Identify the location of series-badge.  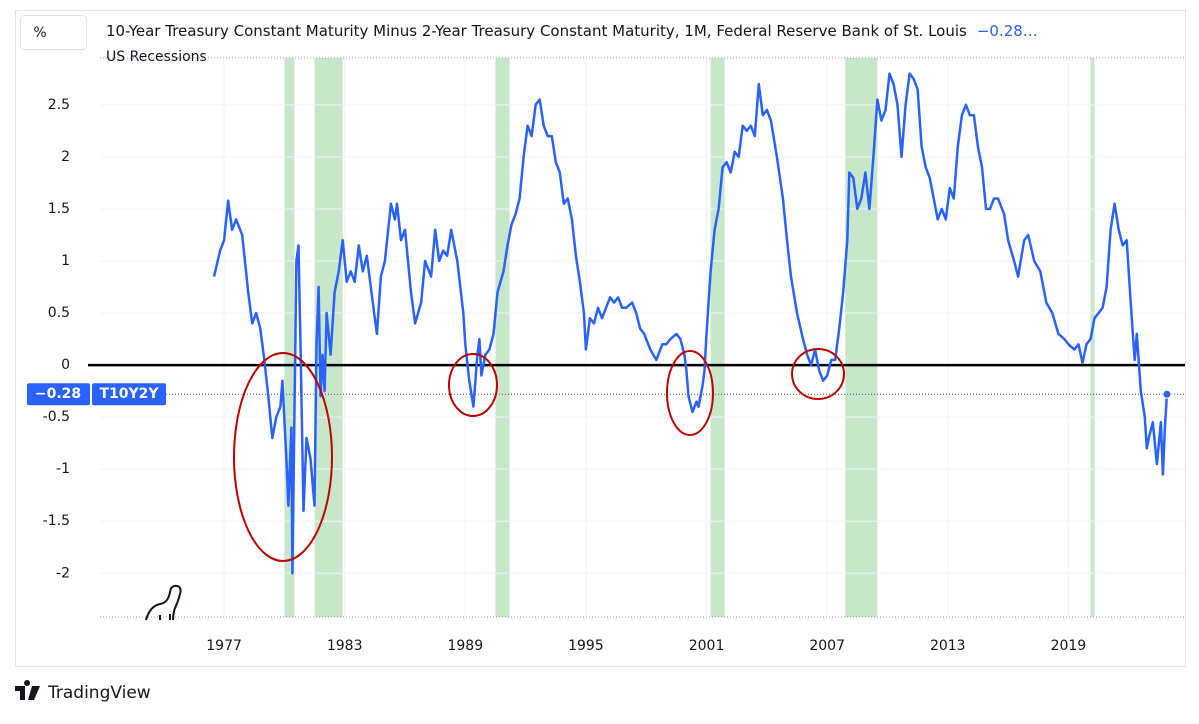
(129, 394).